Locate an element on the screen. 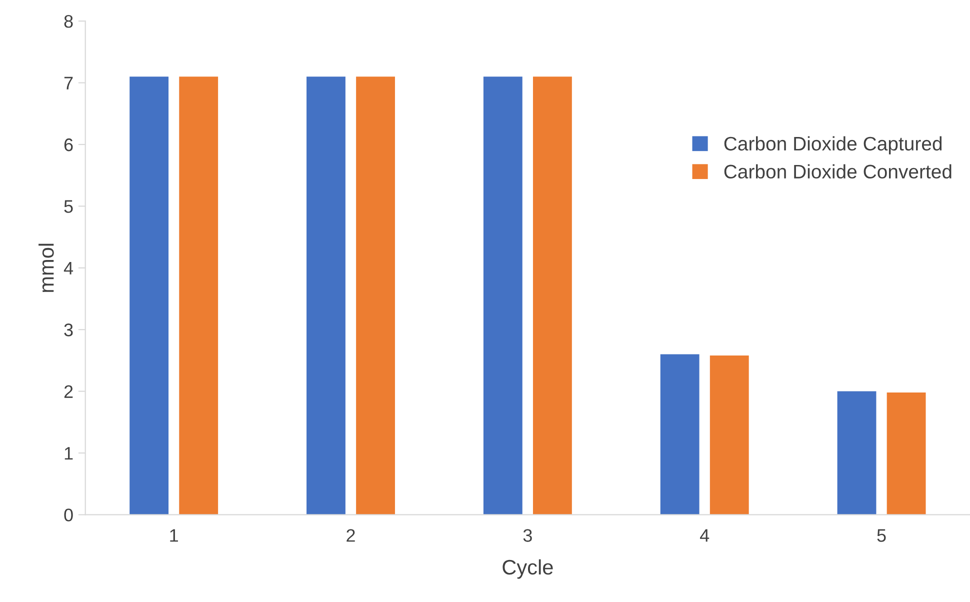 The height and width of the screenshot is (602, 970). x-tick-label: 5 is located at coordinates (881, 535).